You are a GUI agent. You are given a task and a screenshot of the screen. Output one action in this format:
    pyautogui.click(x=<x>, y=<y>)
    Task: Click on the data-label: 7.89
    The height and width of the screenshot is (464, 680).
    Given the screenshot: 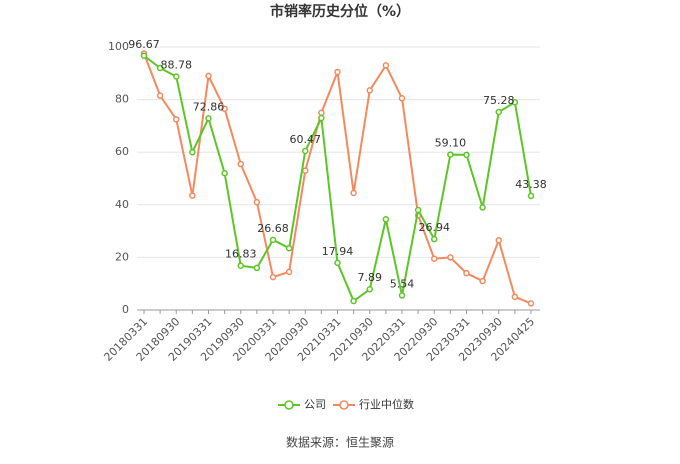 What is the action you would take?
    pyautogui.click(x=370, y=277)
    